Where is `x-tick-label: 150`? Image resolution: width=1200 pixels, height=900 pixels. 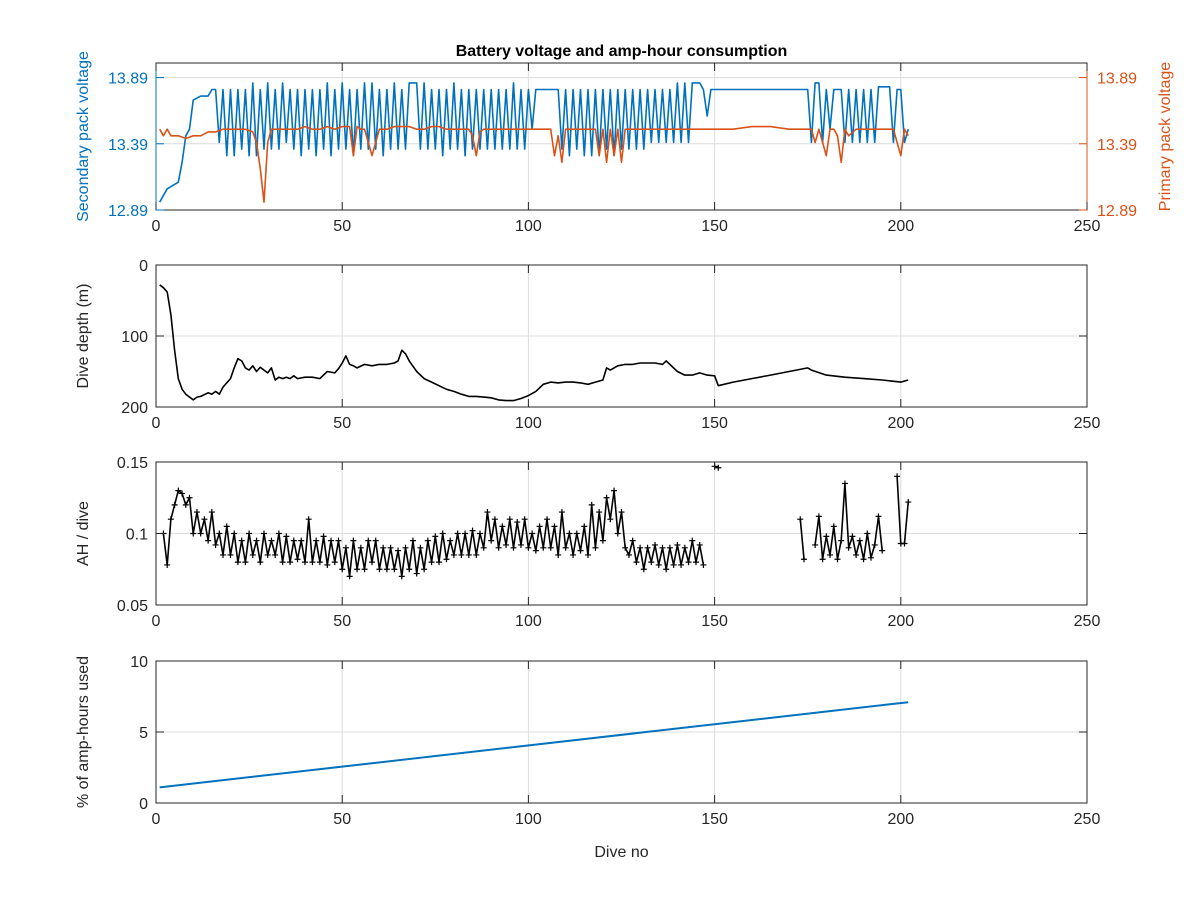 x-tick-label: 150 is located at coordinates (714, 621).